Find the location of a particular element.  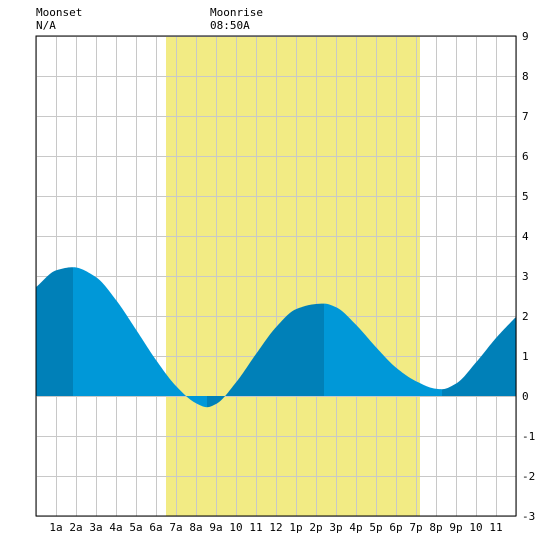

x-tick-label: 9p is located at coordinates (455, 527).